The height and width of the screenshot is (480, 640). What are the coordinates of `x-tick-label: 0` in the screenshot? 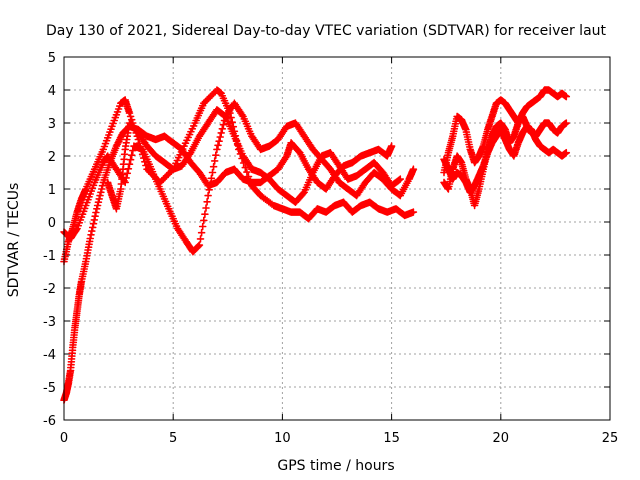 It's located at (64, 438).